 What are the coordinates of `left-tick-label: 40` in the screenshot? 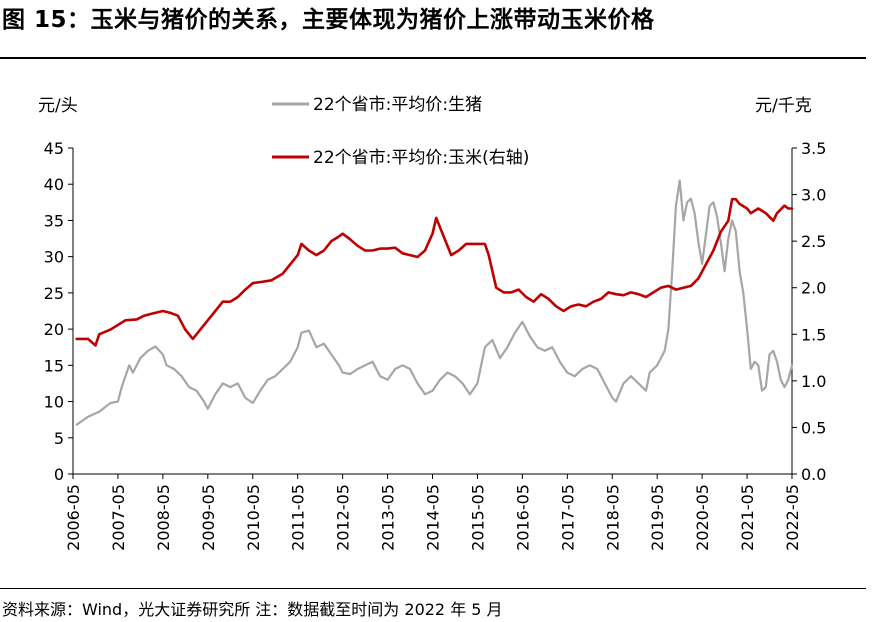 It's located at (54, 184).